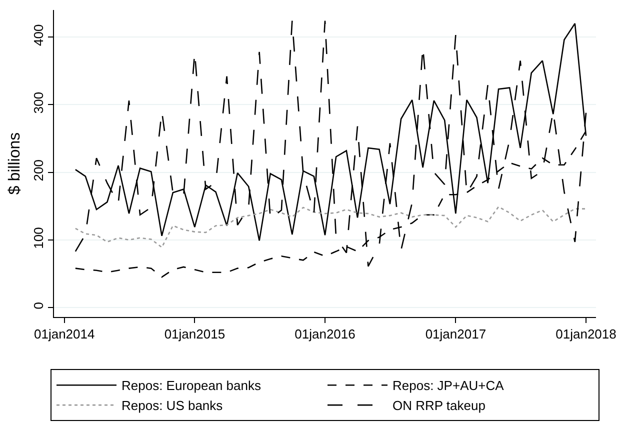  I want to click on legend-label: Repos: US banks, so click(173, 406).